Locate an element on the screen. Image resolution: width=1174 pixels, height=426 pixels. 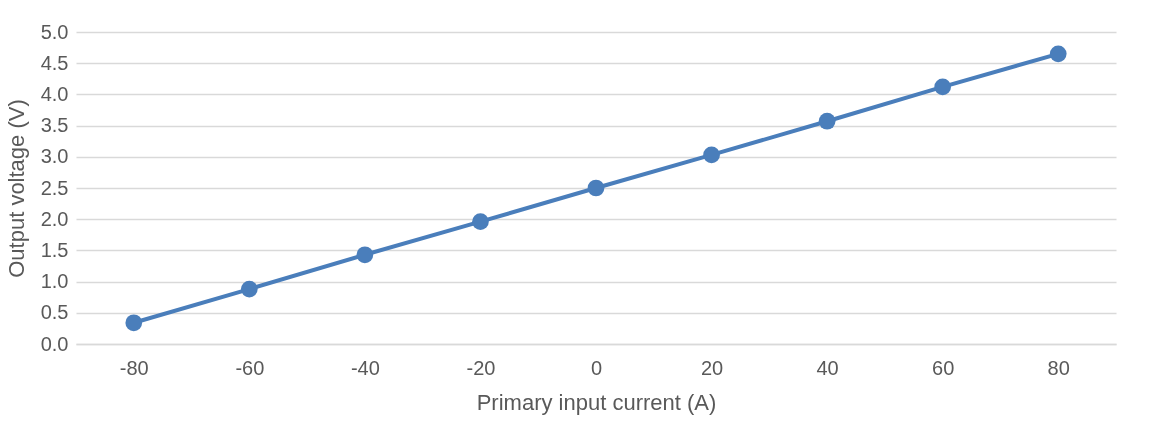
x-tick-label: -40 is located at coordinates (365, 367).